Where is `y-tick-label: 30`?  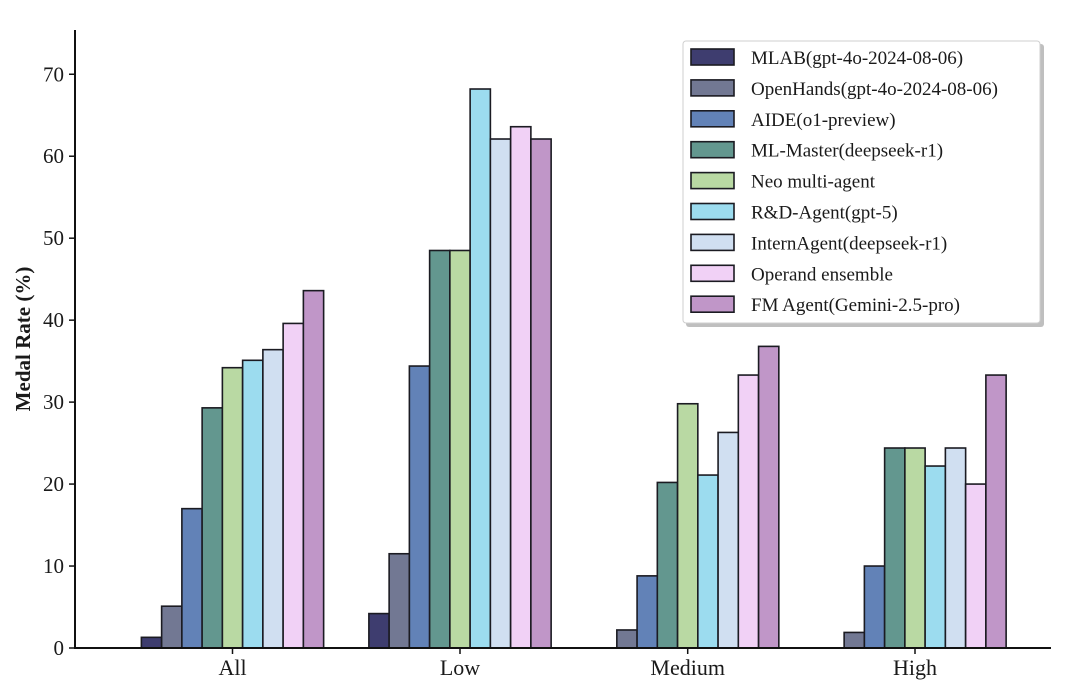
y-tick-label: 30 is located at coordinates (53, 402).